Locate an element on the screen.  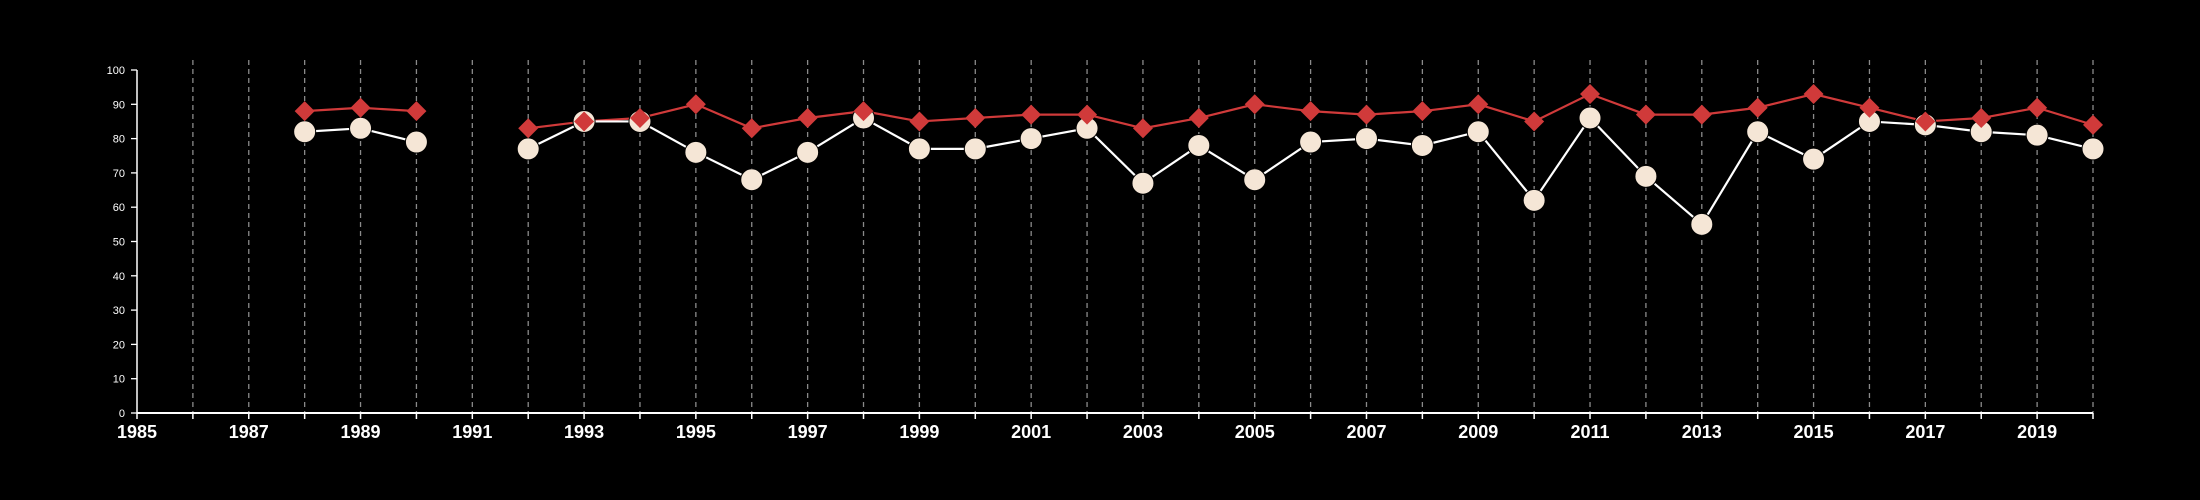
x-tick-label: 2007 is located at coordinates (1366, 432).